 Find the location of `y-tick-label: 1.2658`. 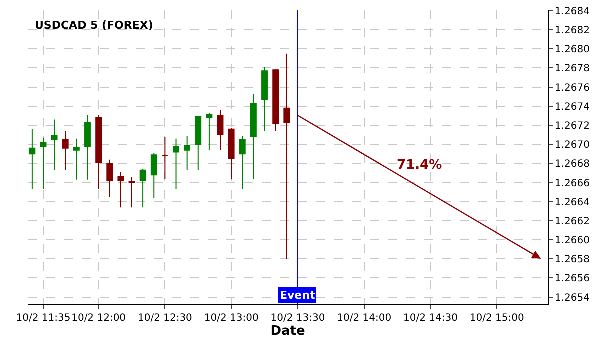

y-tick-label: 1.2658 is located at coordinates (572, 260).